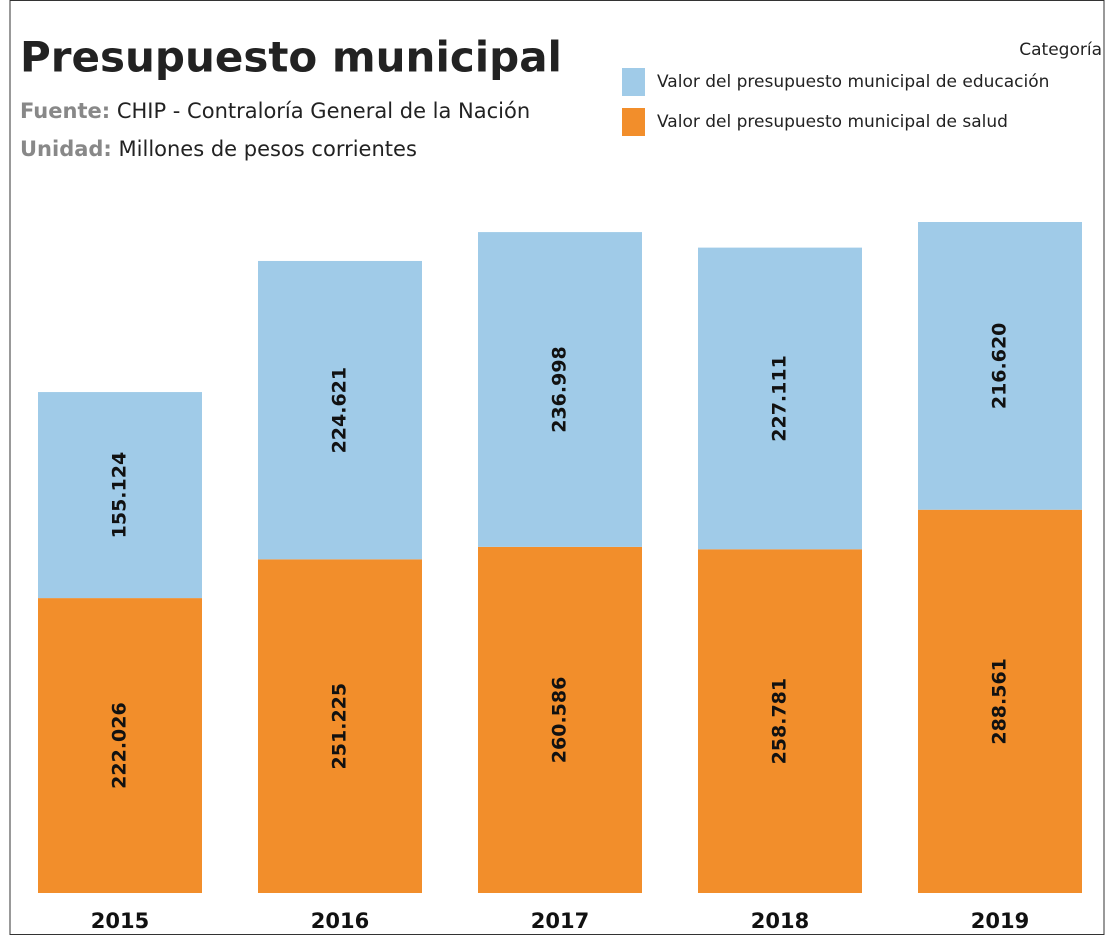 Image resolution: width=1105 pixels, height=936 pixels. I want to click on unit-label: Unidad:, so click(66, 149).